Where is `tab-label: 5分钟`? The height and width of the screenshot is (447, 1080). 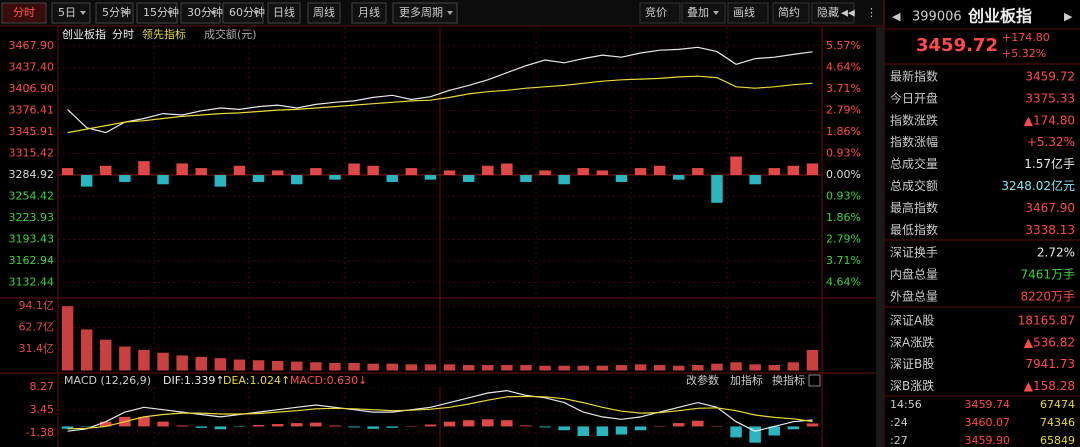 tab-label: 5分钟 is located at coordinates (116, 12).